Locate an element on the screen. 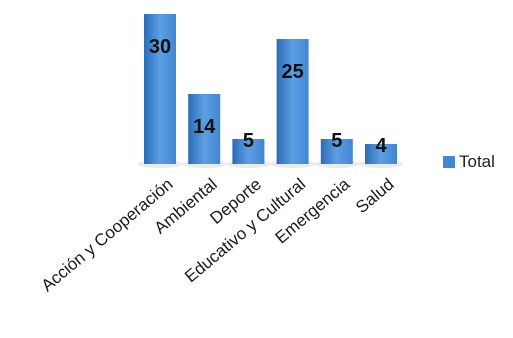 The width and height of the screenshot is (513, 338). legend-label: Total is located at coordinates (477, 161).